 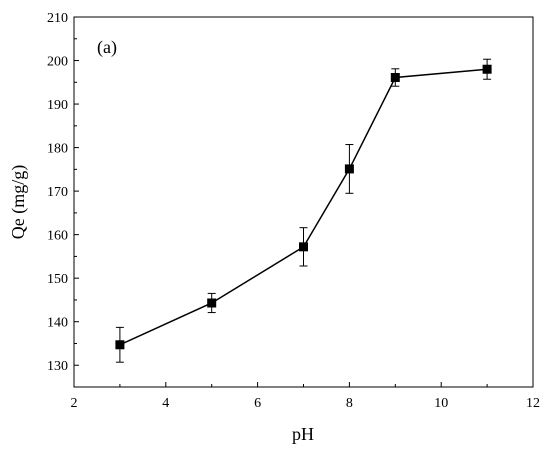 What do you see at coordinates (57, 236) in the screenshot?
I see `y-tick-label: 160` at bounding box center [57, 236].